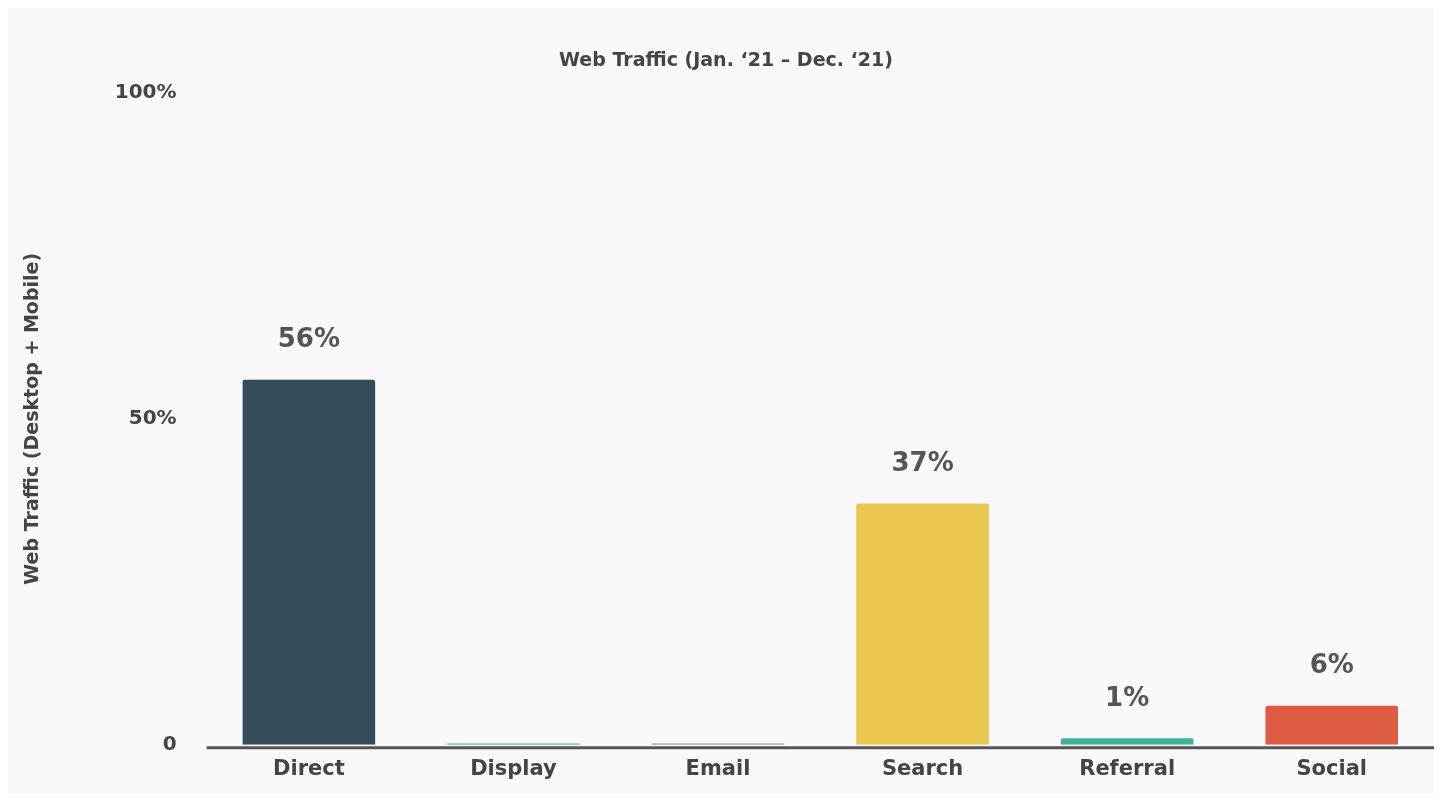  I want to click on y-tick-label: 50%, so click(152, 417).